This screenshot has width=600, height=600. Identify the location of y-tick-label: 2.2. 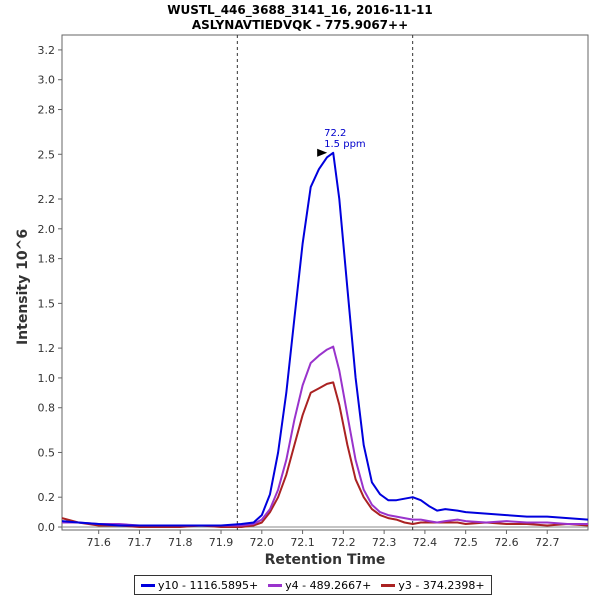
(47, 199).